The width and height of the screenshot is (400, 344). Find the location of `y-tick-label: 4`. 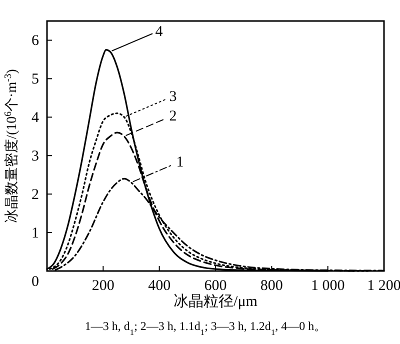

y-tick-label: 4 is located at coordinates (36, 118).